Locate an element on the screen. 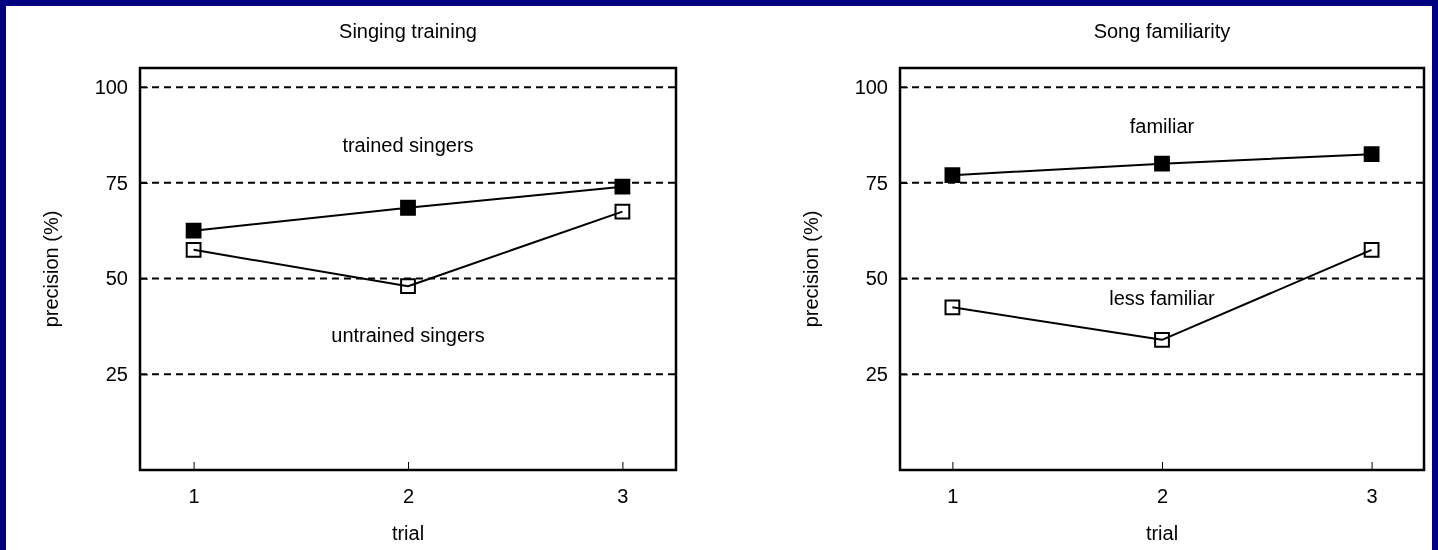 This screenshot has height=550, width=1438. text: untrained singers is located at coordinates (408, 335).